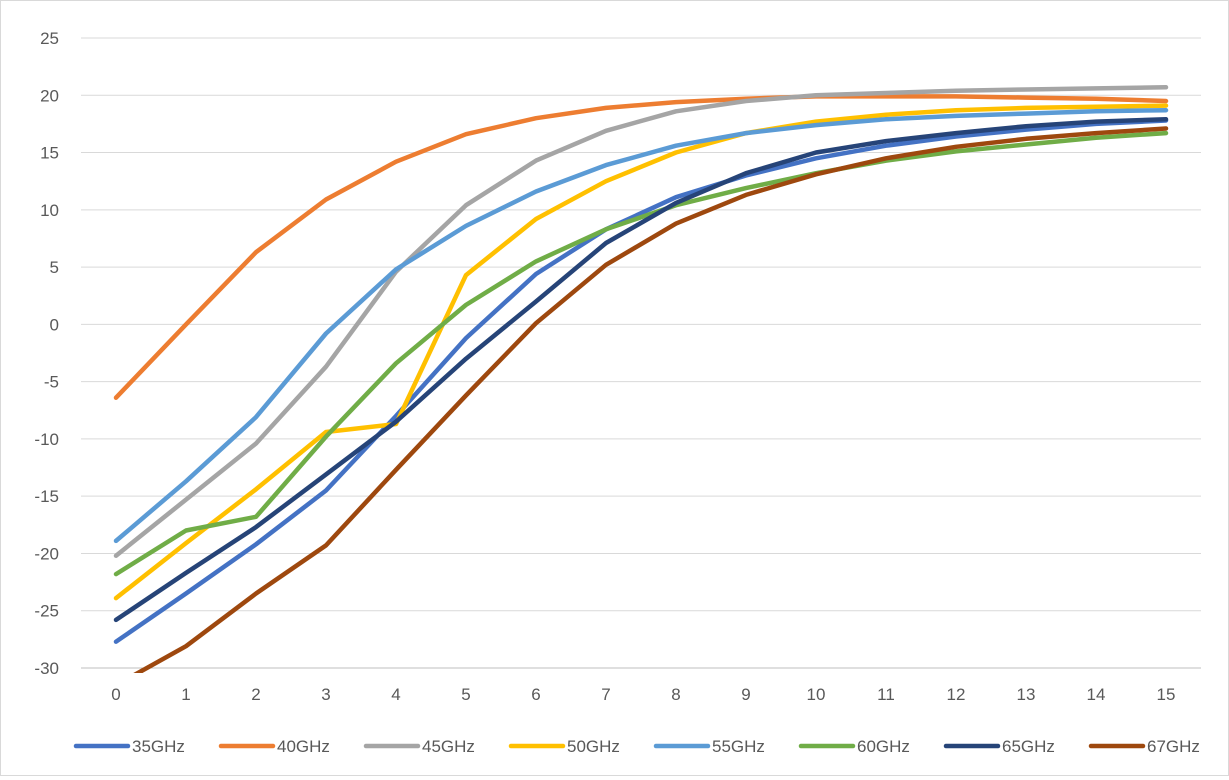 The width and height of the screenshot is (1229, 780). Describe the element at coordinates (535, 694) in the screenshot. I see `x-tick-label: 6` at that location.